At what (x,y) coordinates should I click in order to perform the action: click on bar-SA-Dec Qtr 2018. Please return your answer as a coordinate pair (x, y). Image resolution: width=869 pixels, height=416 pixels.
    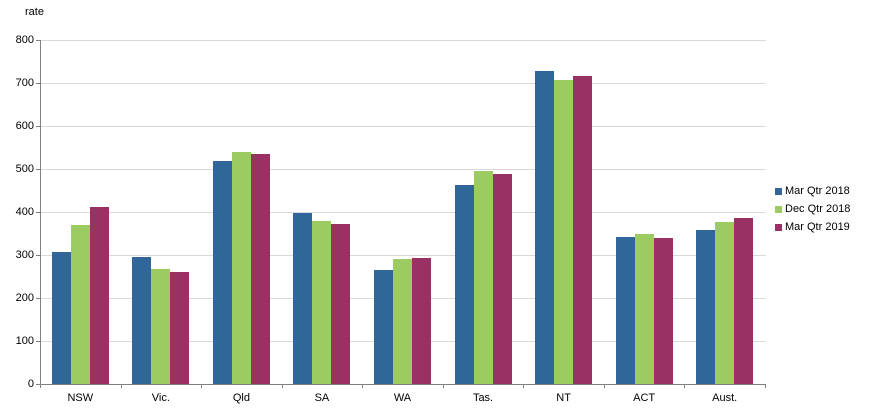
    Looking at the image, I should click on (322, 302).